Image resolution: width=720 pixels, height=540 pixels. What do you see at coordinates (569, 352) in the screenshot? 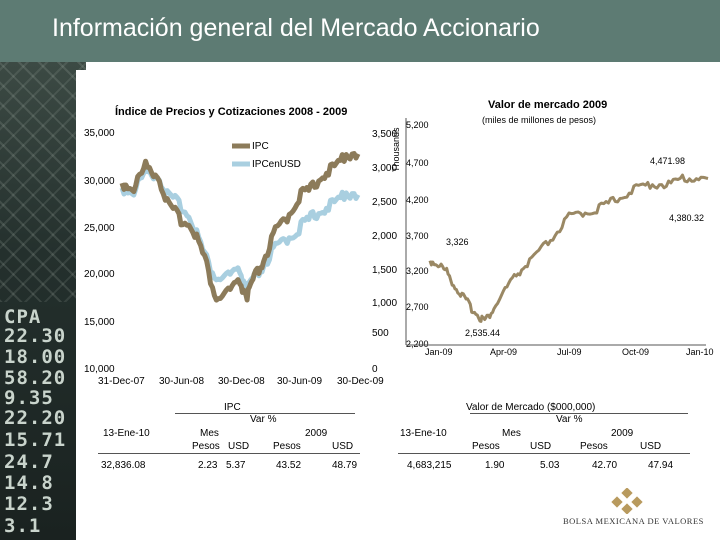
I see `mv-x-tick: Jul-09` at bounding box center [569, 352].